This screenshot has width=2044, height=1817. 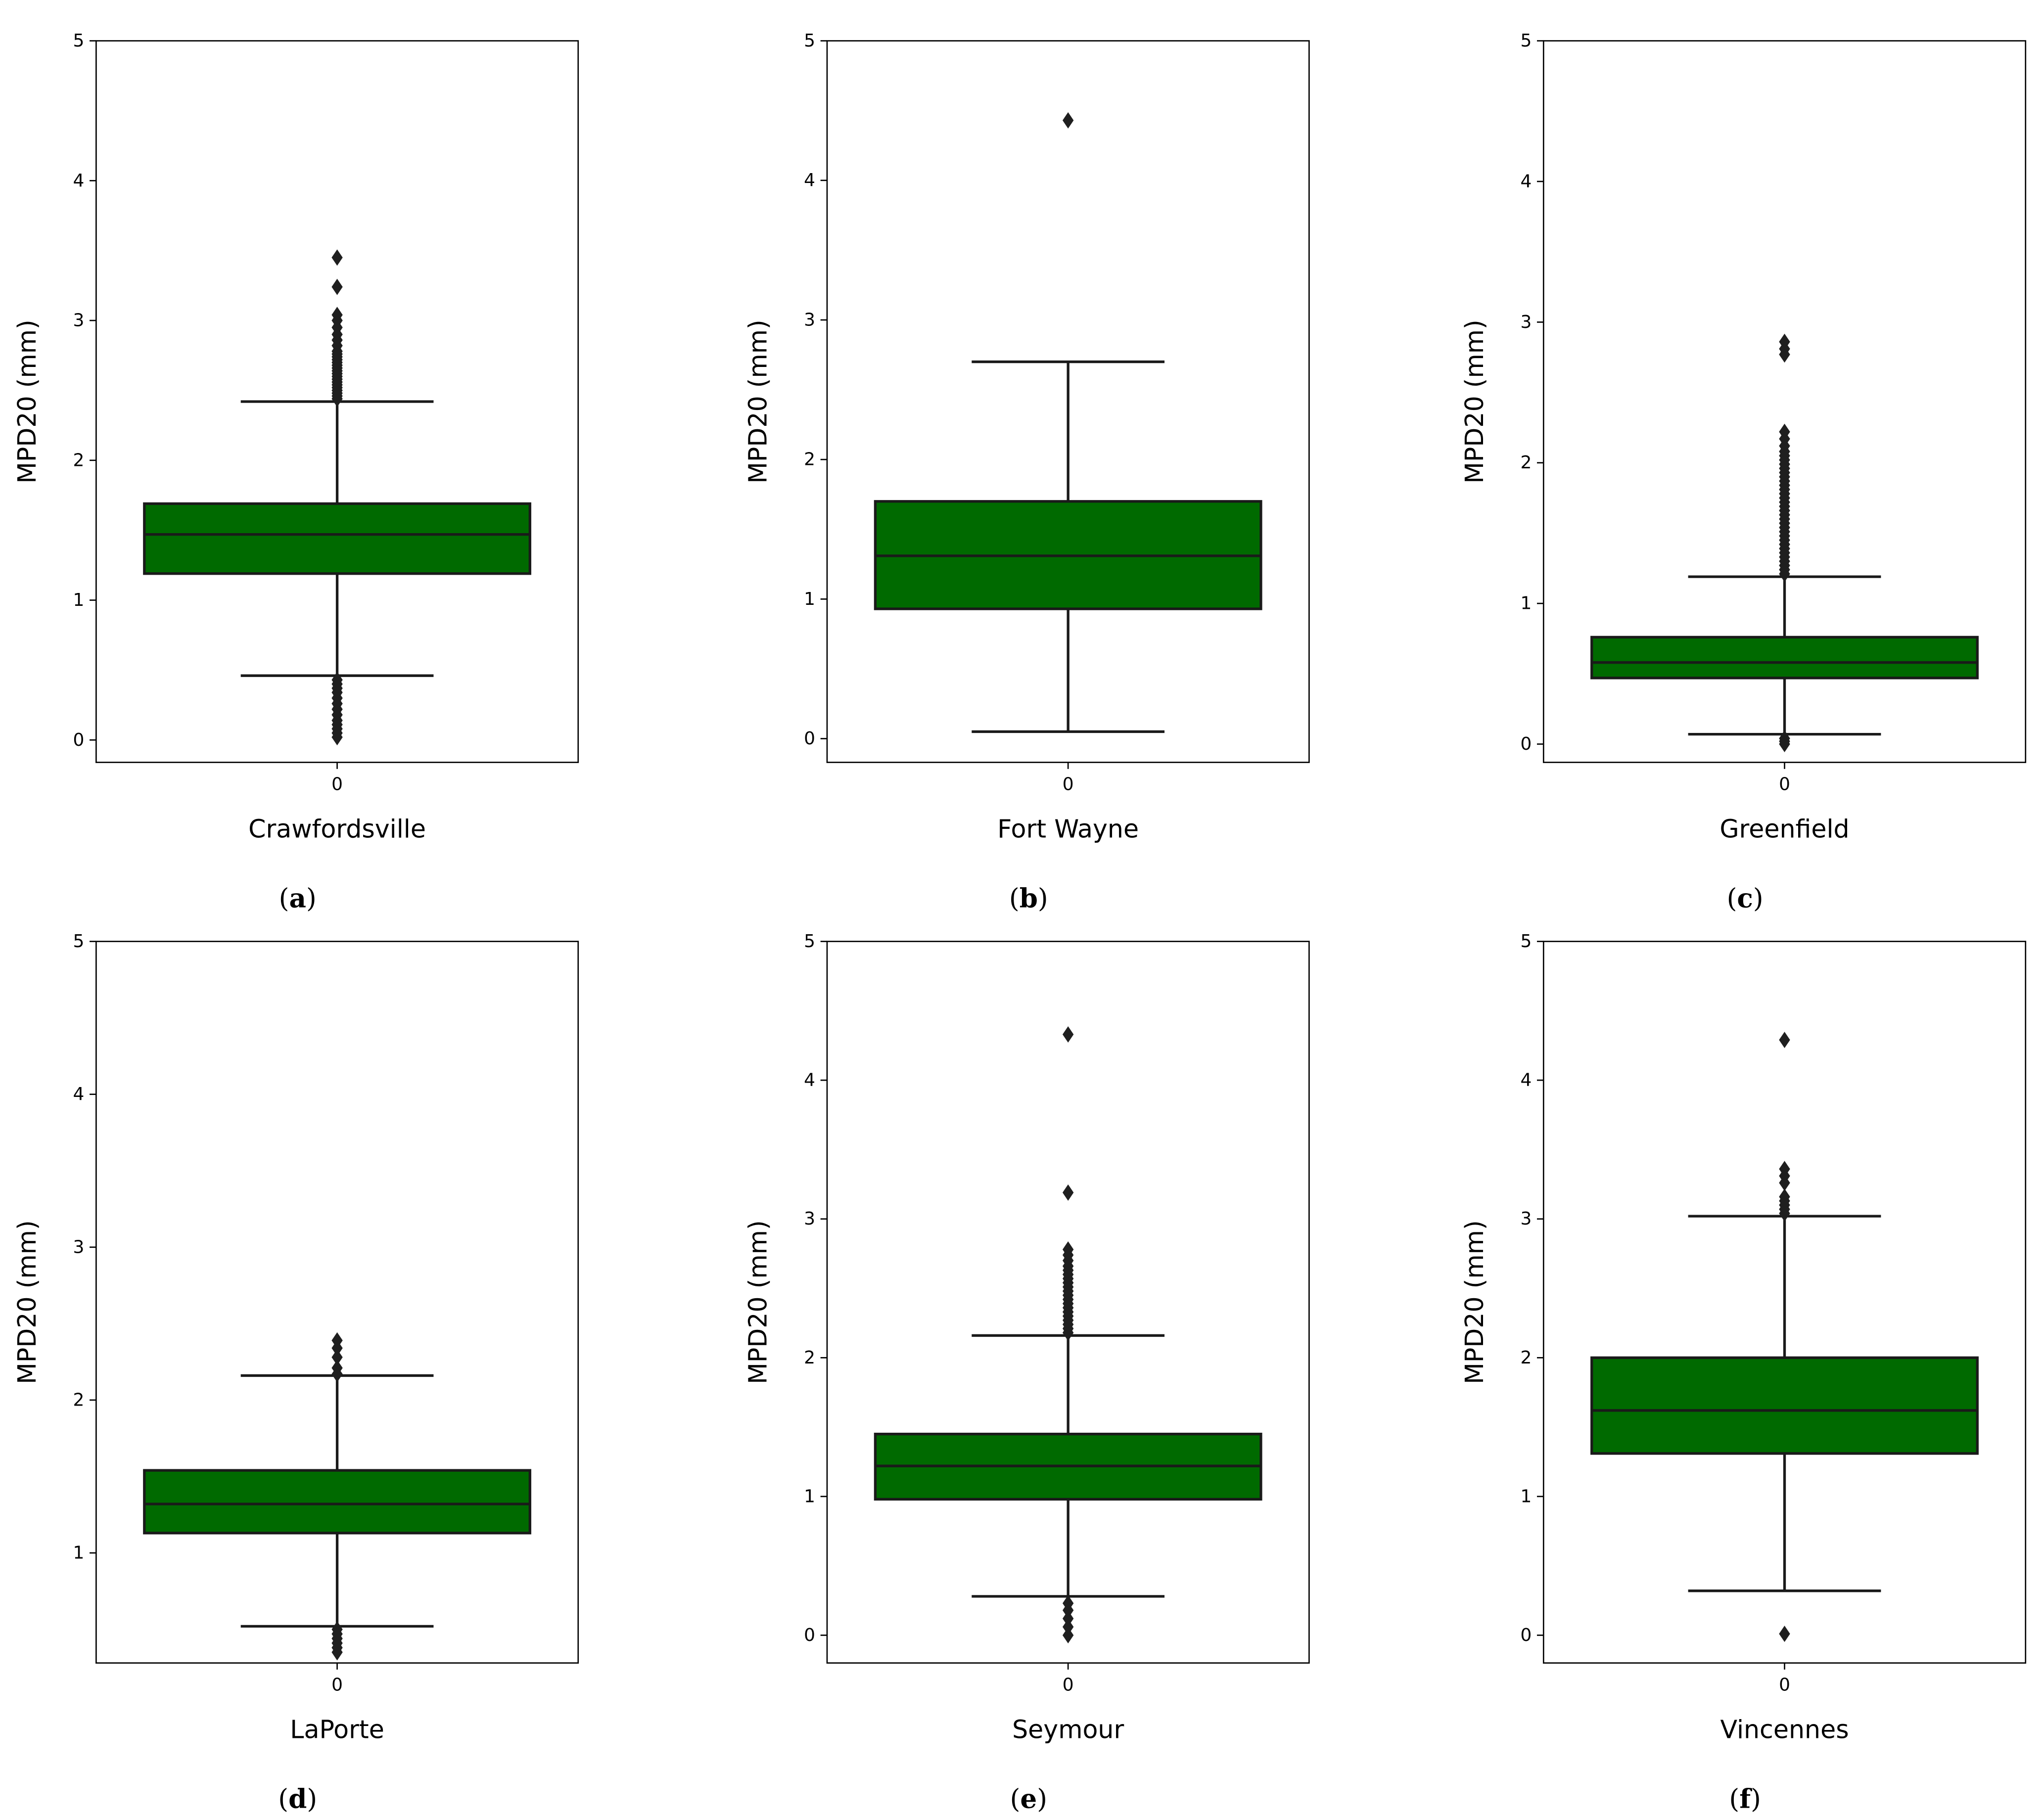 What do you see at coordinates (337, 828) in the screenshot?
I see `x-axis-label: Crawfordsville` at bounding box center [337, 828].